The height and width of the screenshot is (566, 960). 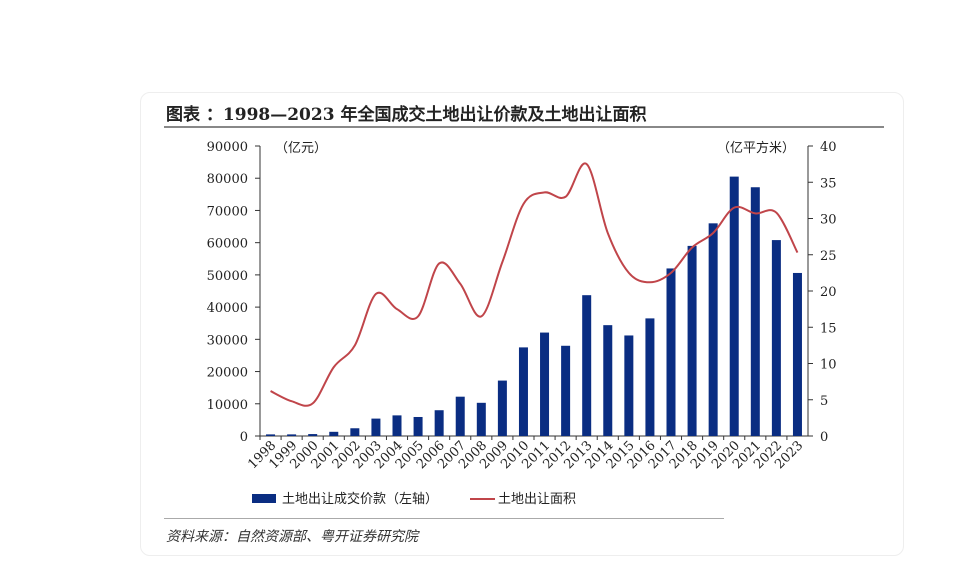 What do you see at coordinates (481, 419) in the screenshot?
I see `bar-2008` at bounding box center [481, 419].